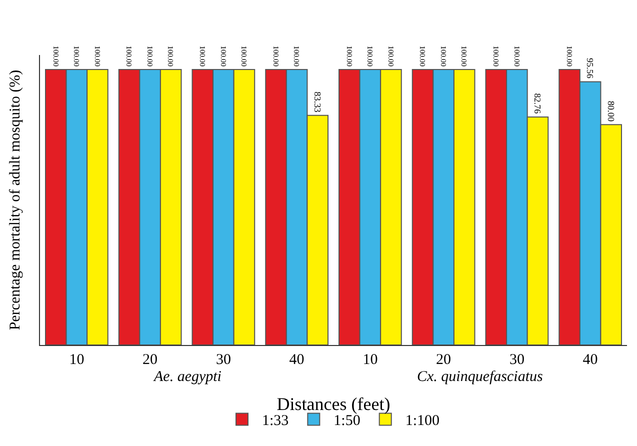 This screenshot has width=637, height=446. Describe the element at coordinates (590, 68) in the screenshot. I see `data-label: 95.56` at that location.